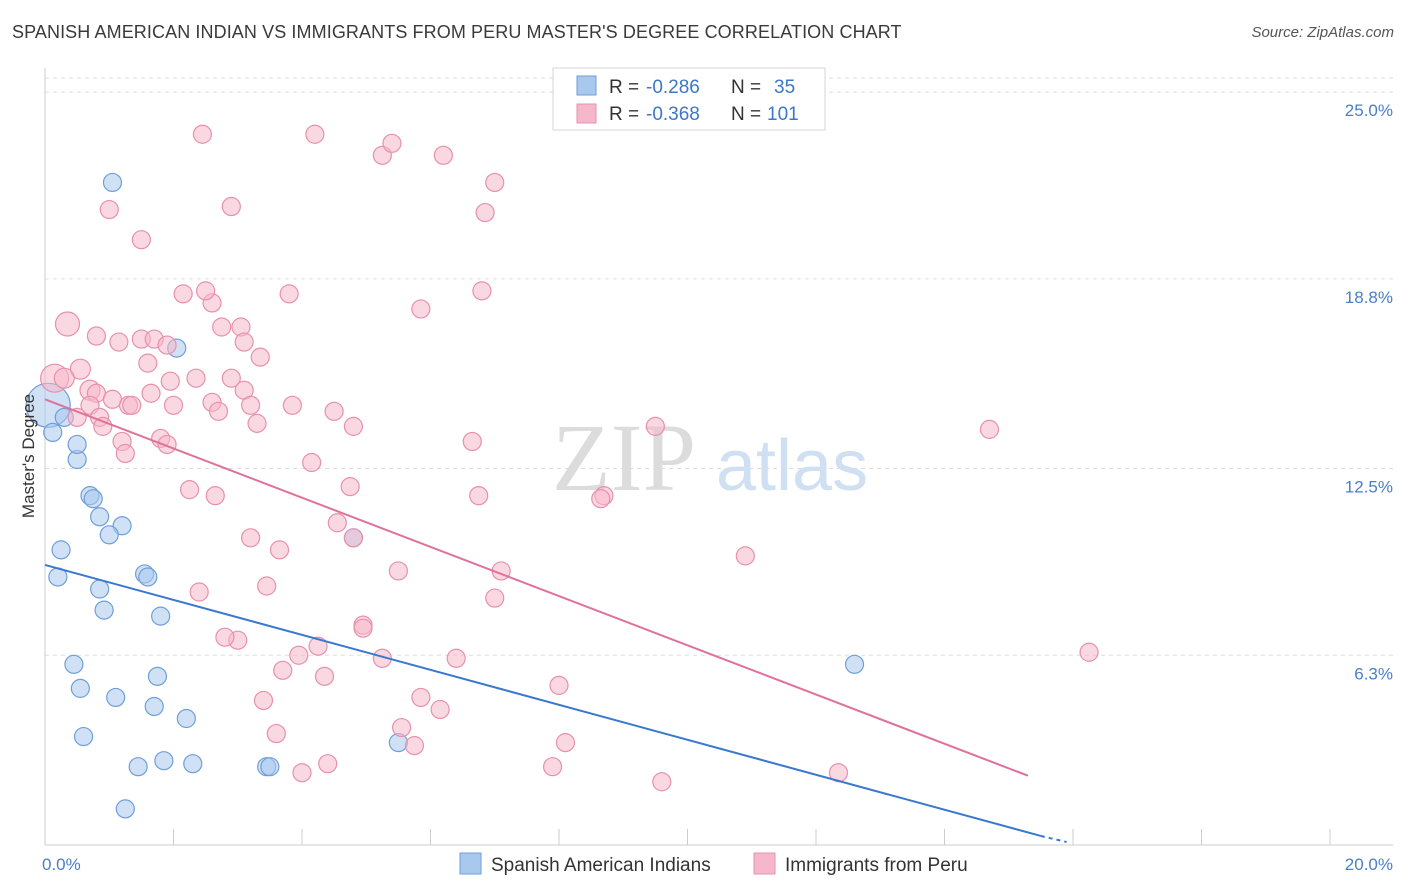 The image size is (1406, 892). What do you see at coordinates (746, 114) in the screenshot?
I see `legend-n-label-2: N =` at bounding box center [746, 114].